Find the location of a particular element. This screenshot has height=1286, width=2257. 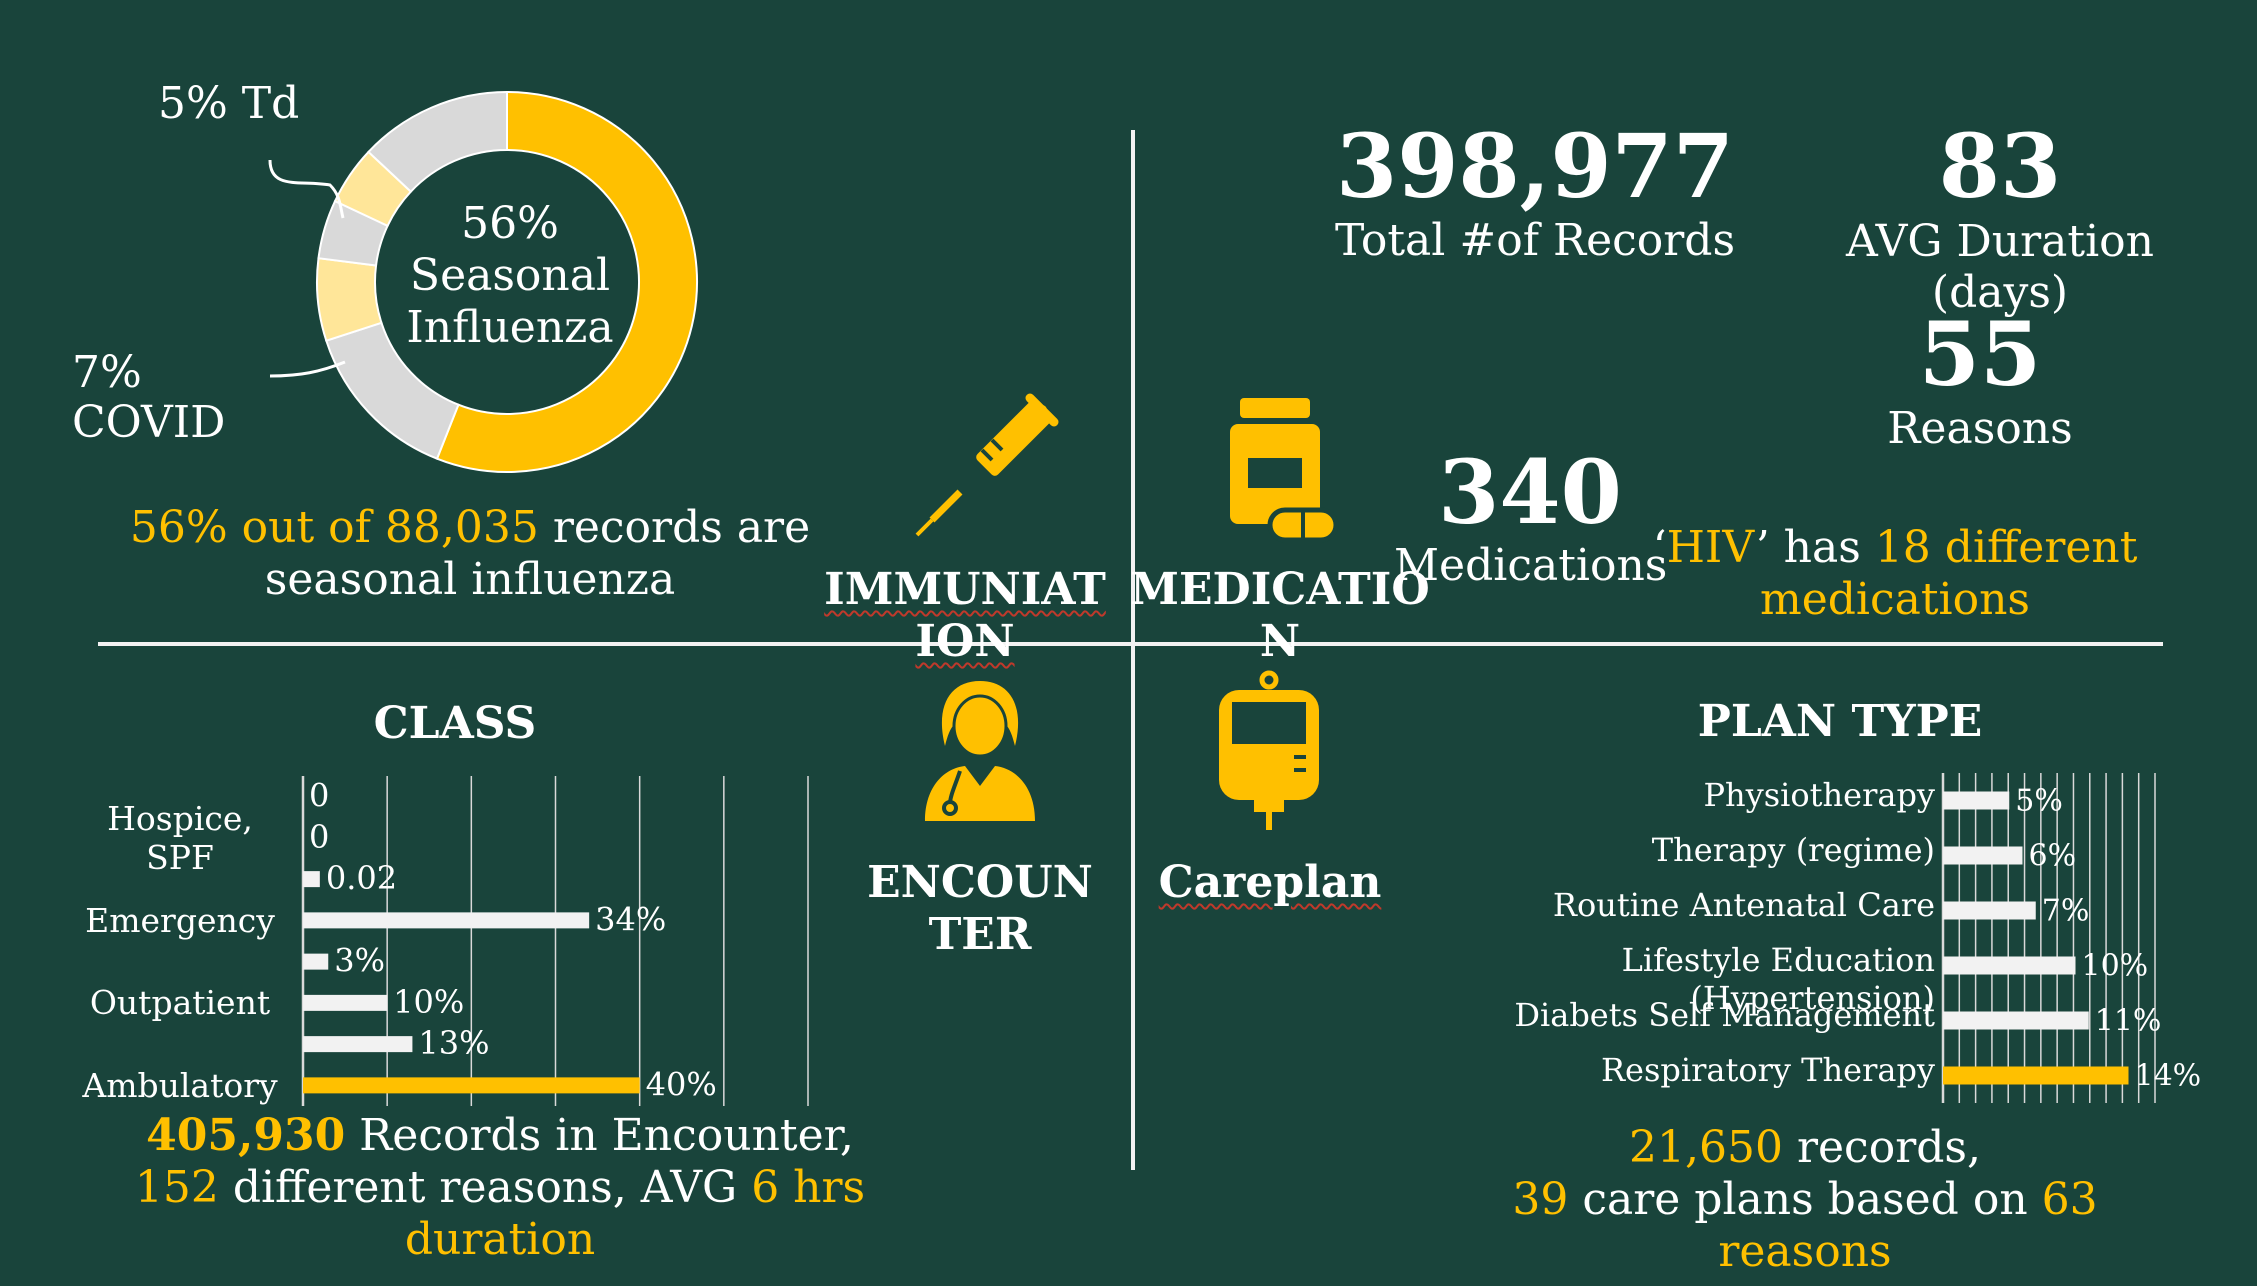

immunization-label: IMMUNIAT ION is located at coordinates (965, 615).